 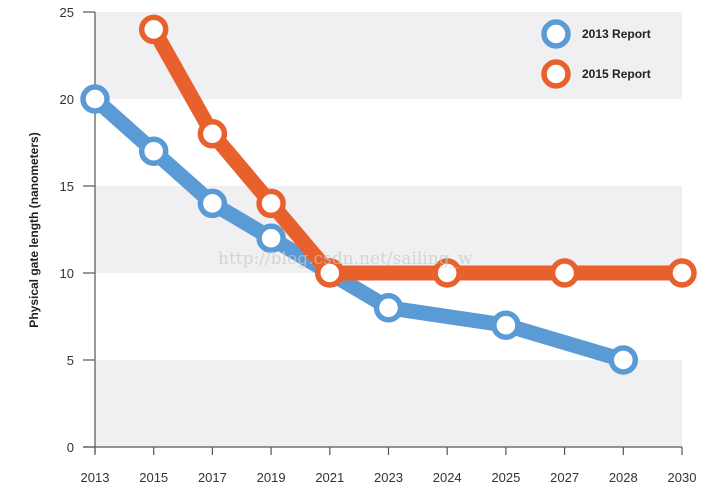 What do you see at coordinates (329, 477) in the screenshot?
I see `x-tick-label: 2021` at bounding box center [329, 477].